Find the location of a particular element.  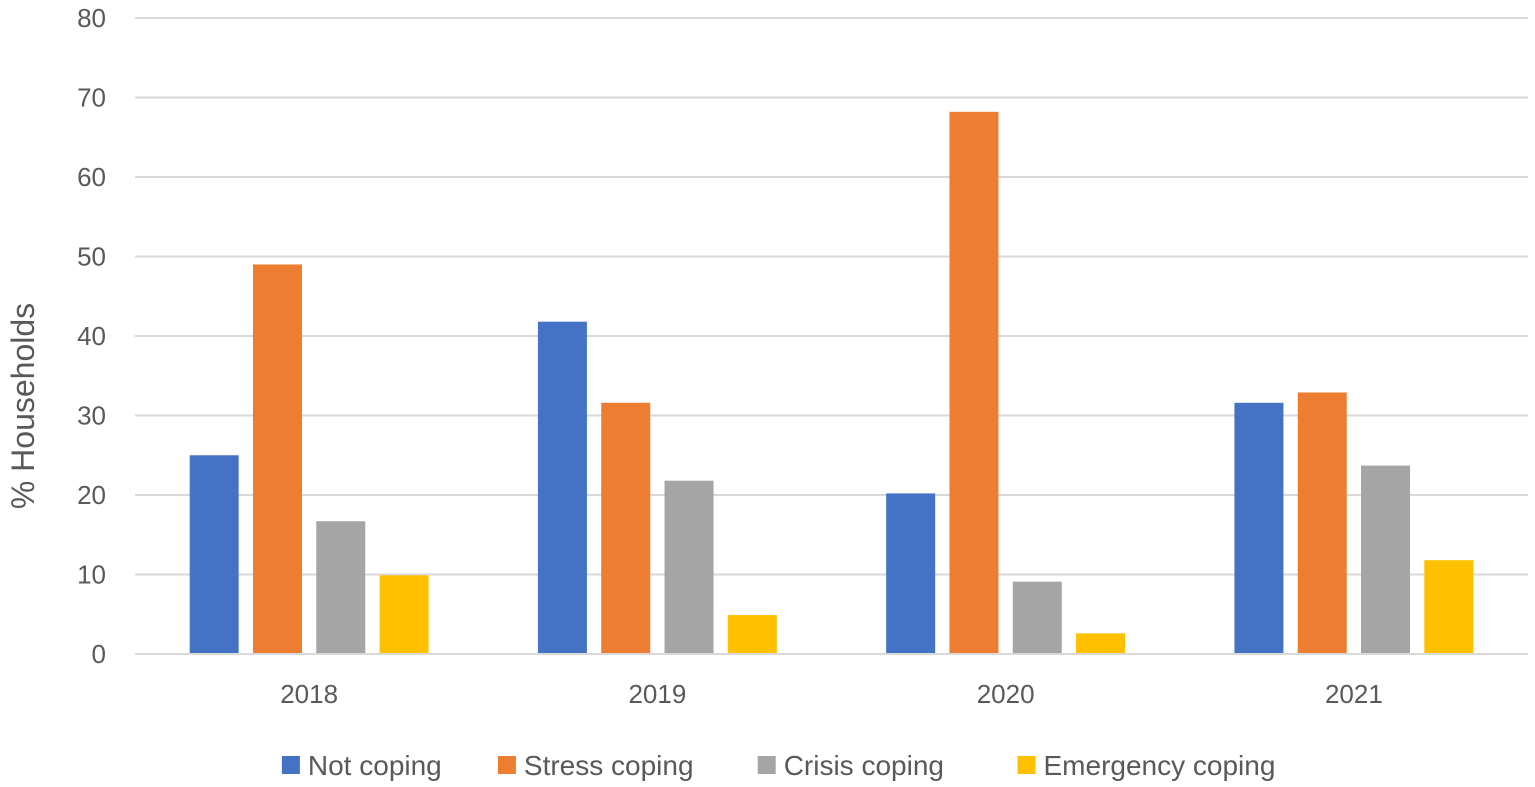

x-tick-label: 2019 is located at coordinates (657, 694).